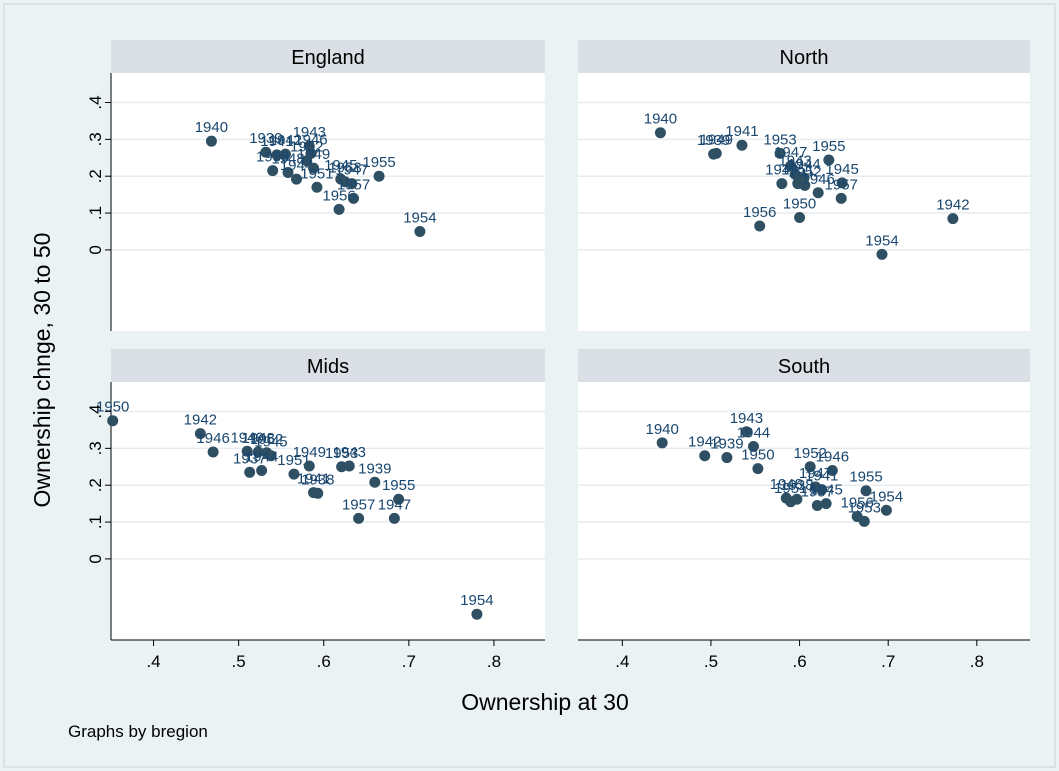 This screenshot has height=771, width=1059. I want to click on point-label: 1953, so click(779, 139).